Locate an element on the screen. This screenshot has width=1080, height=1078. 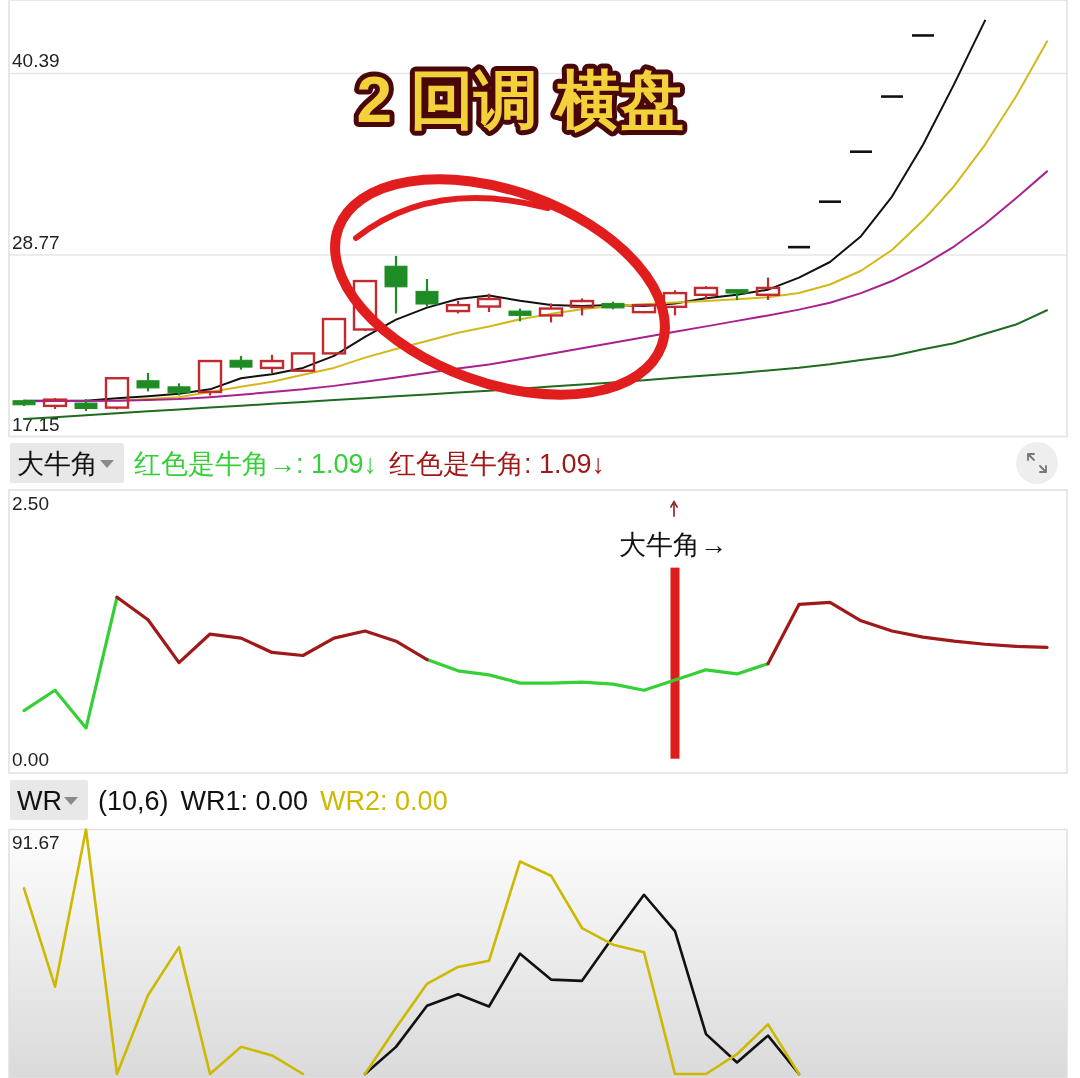
annotation: 91.67 is located at coordinates (36, 842).